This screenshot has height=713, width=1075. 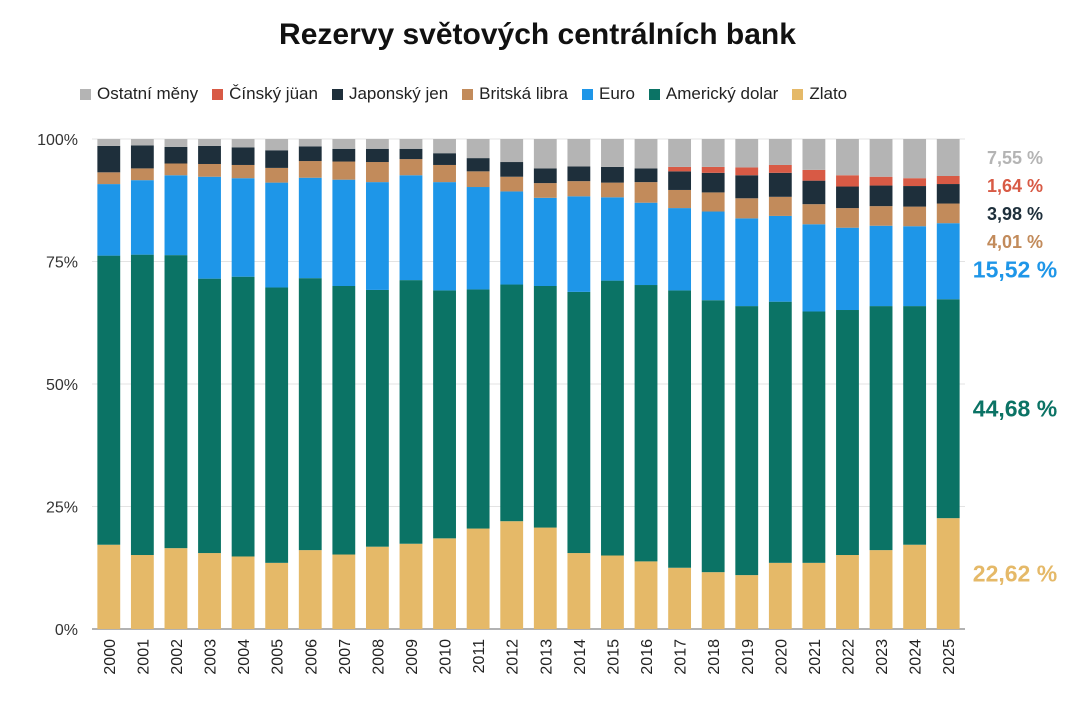 What do you see at coordinates (613, 657) in the screenshot?
I see `x-tick-label: 2015` at bounding box center [613, 657].